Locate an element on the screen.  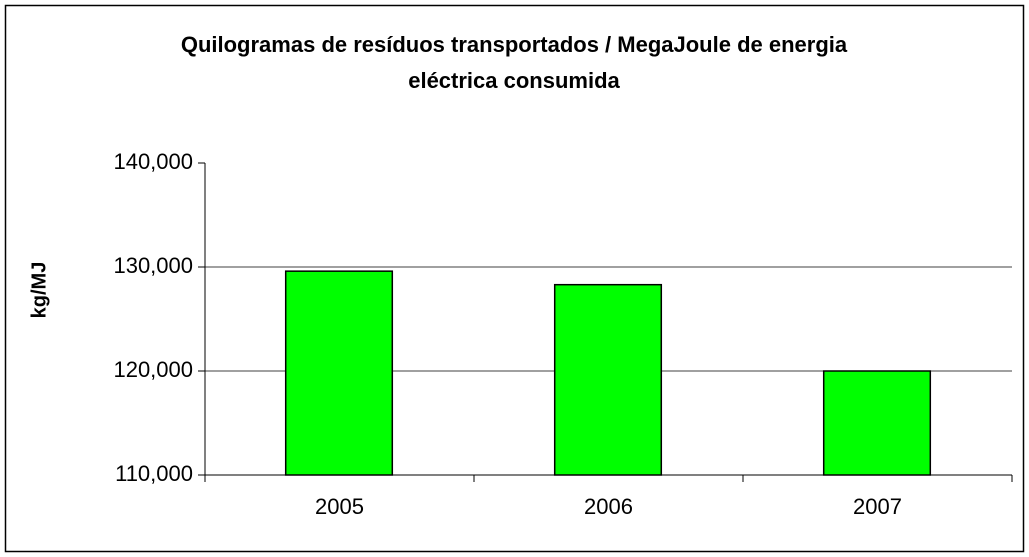
y-tick-label: 130,000 is located at coordinates (153, 265).